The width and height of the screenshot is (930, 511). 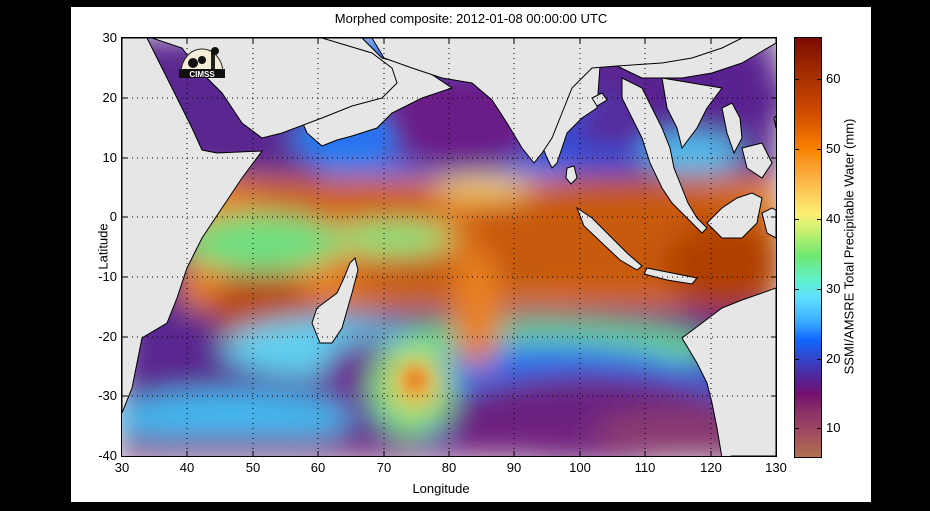 What do you see at coordinates (107, 395) in the screenshot?
I see `y-tick: -30` at bounding box center [107, 395].